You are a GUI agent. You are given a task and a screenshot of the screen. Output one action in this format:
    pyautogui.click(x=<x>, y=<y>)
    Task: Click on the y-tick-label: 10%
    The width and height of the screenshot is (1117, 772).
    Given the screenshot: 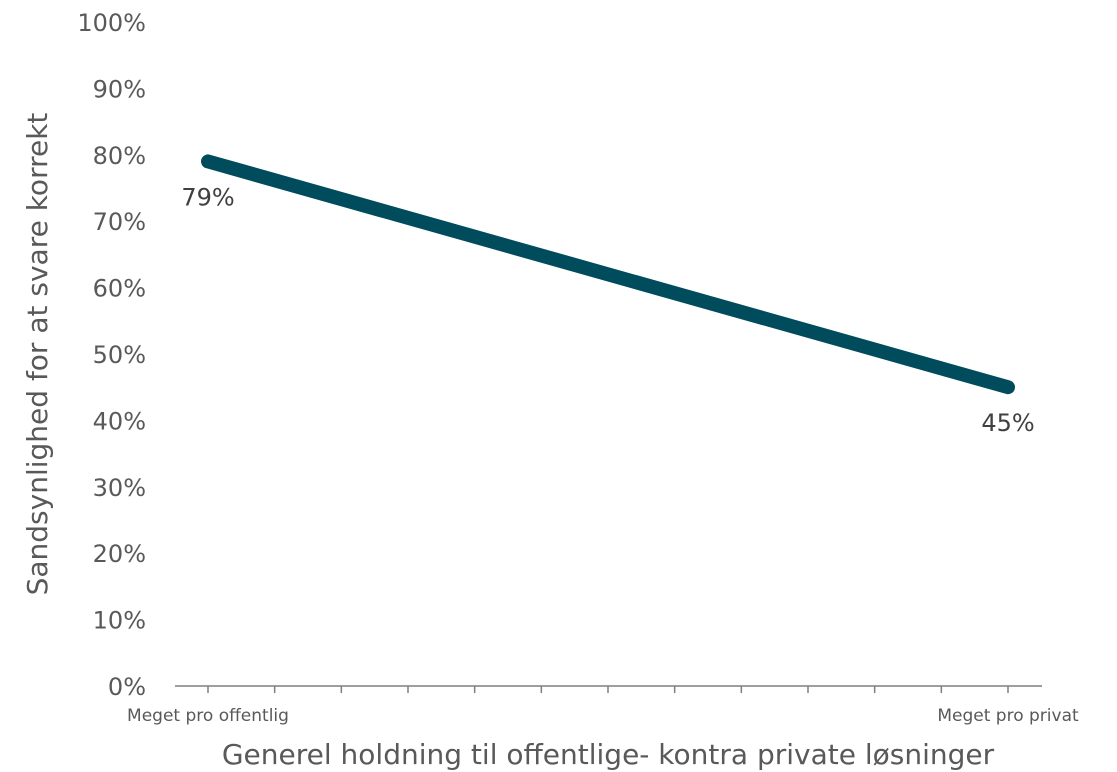 What is the action you would take?
    pyautogui.click(x=119, y=621)
    